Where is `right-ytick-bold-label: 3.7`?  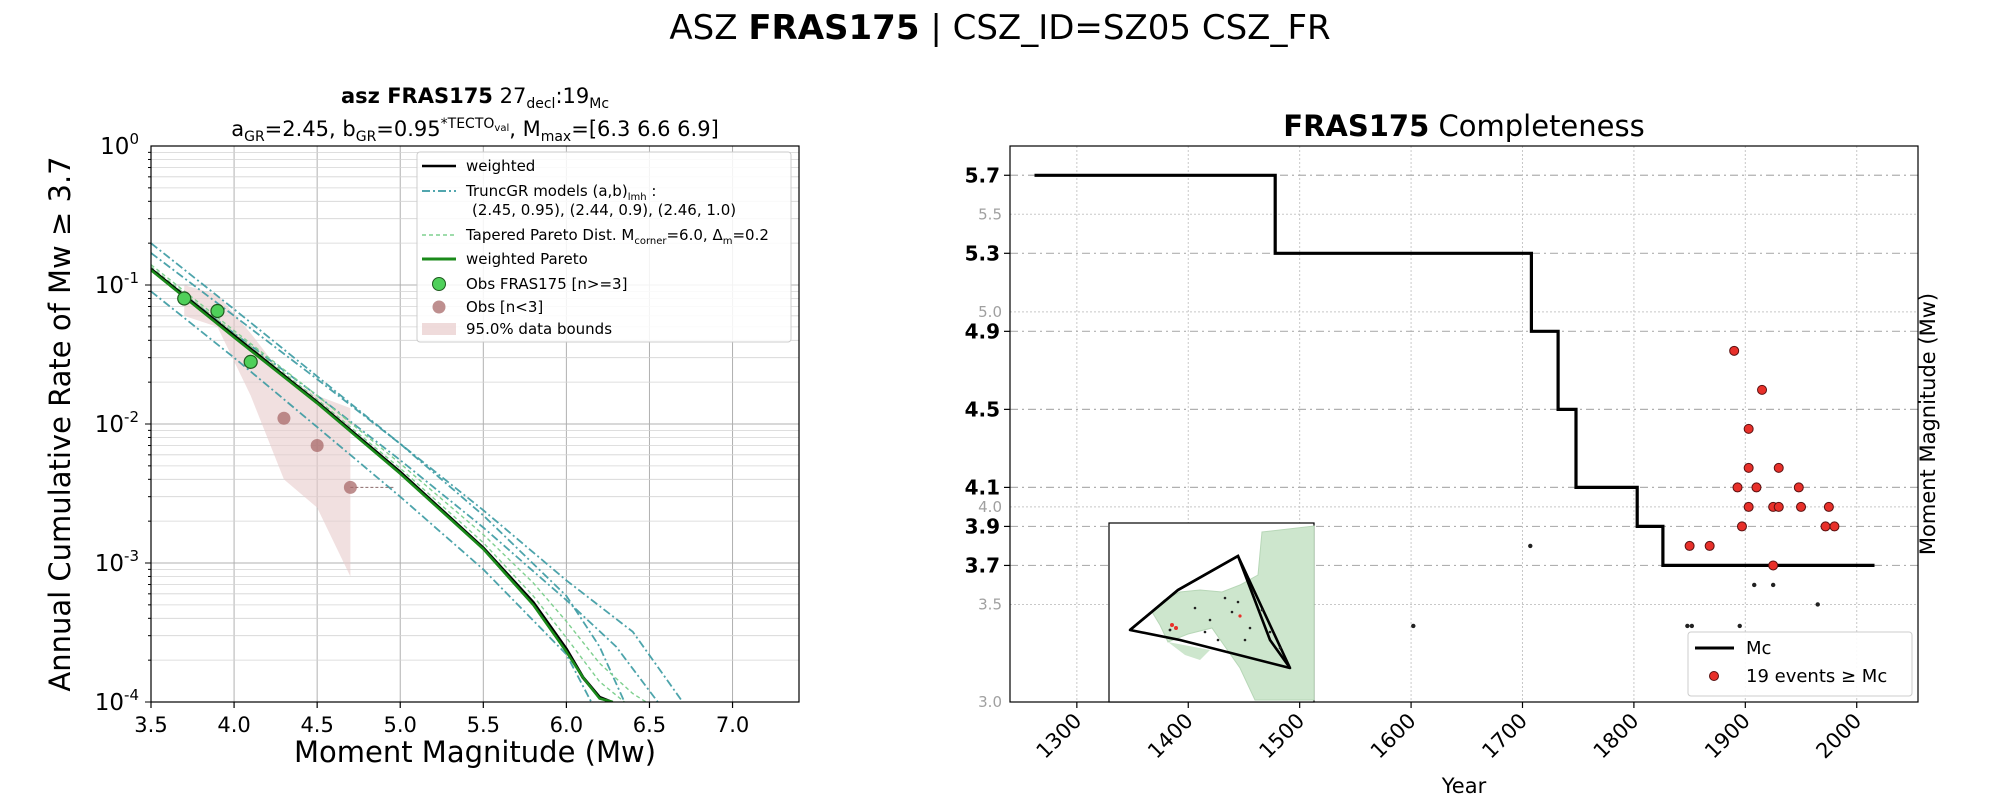
right-ytick-bold-label: 3.7 is located at coordinates (982, 565).